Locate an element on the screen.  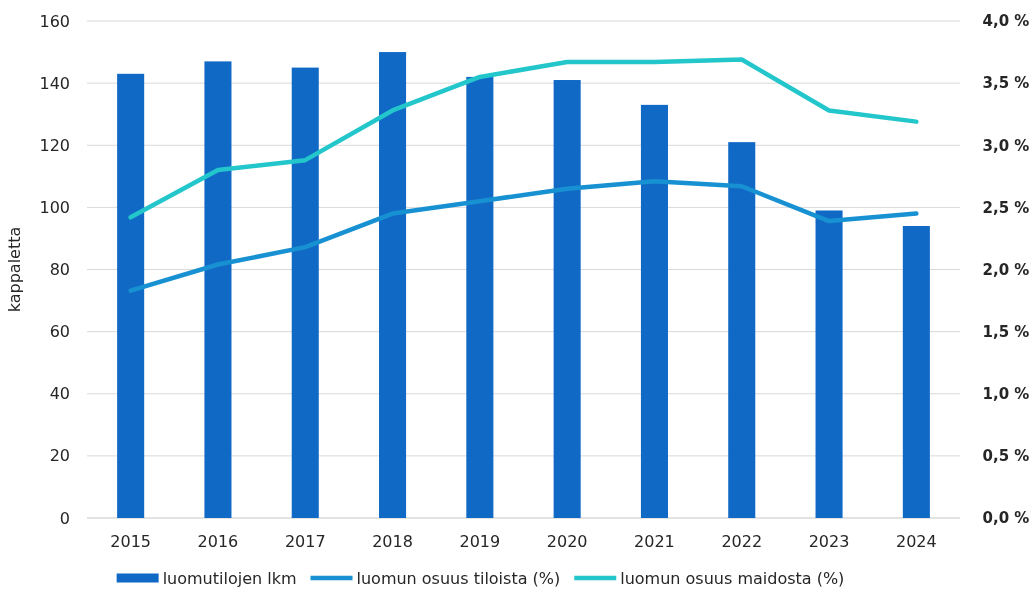
x-tick-label: 2021 is located at coordinates (654, 541).